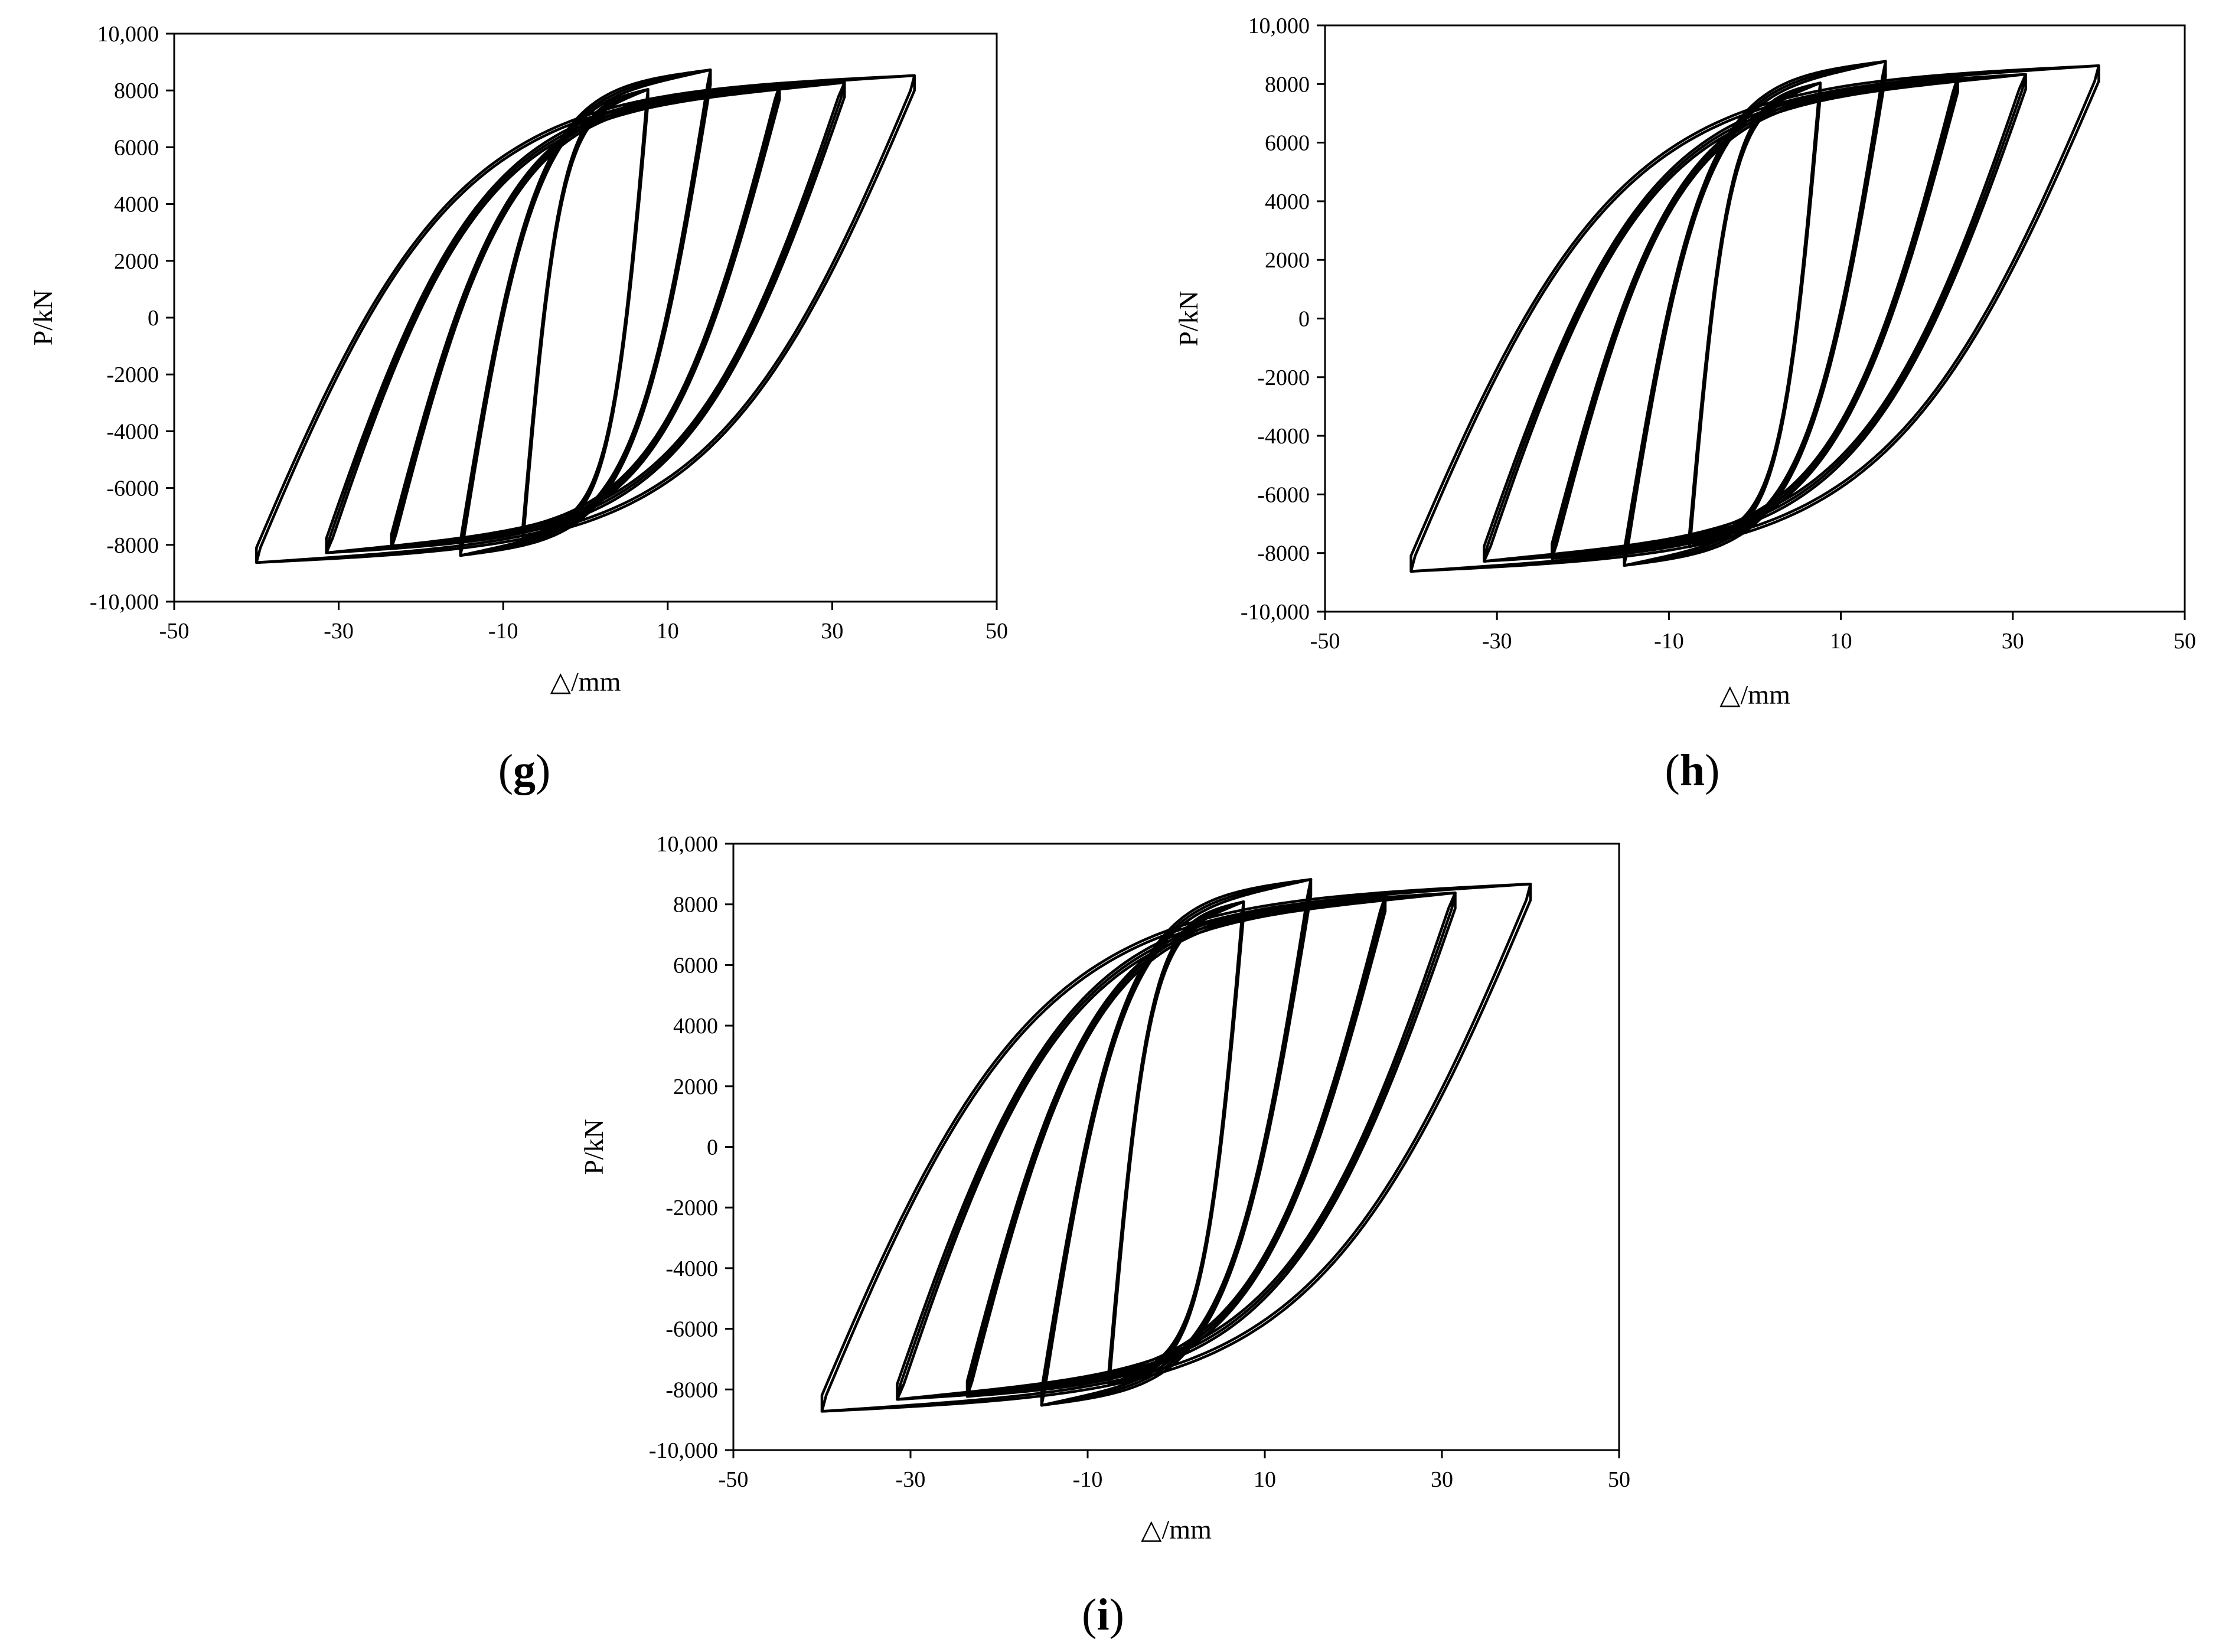  Describe the element at coordinates (524, 771) in the screenshot. I see `panel-label: (g)` at that location.